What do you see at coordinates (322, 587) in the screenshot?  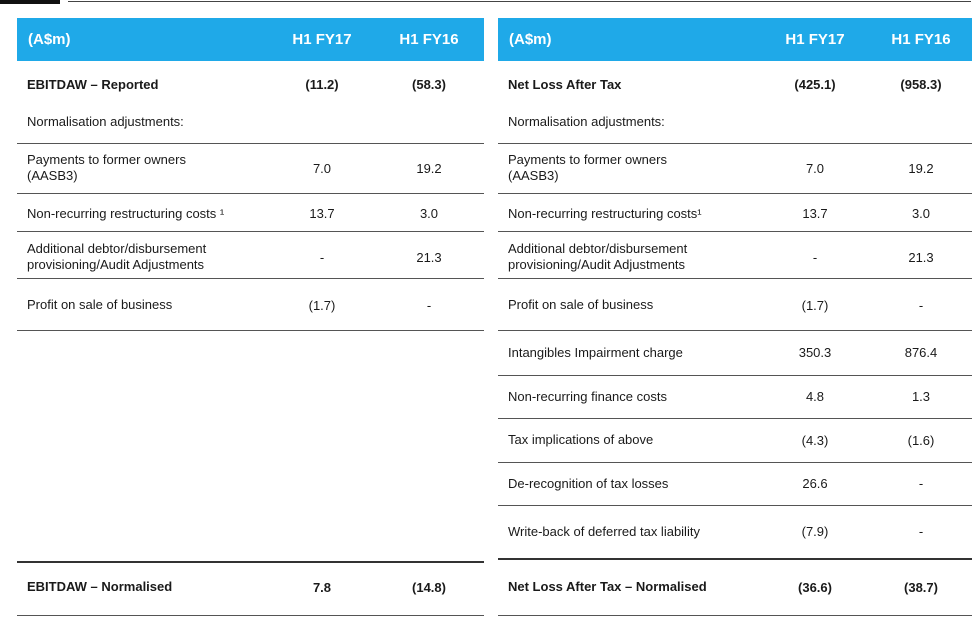 I see `value-h1fy17: 7.8` at bounding box center [322, 587].